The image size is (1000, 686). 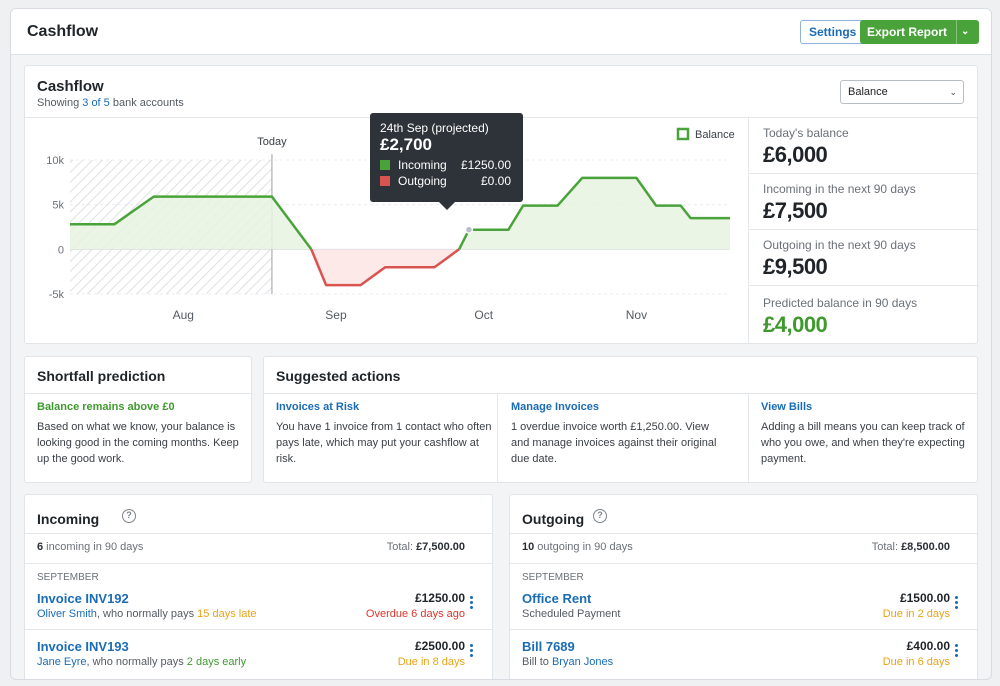 I want to click on legend-swatch, so click(x=683, y=134).